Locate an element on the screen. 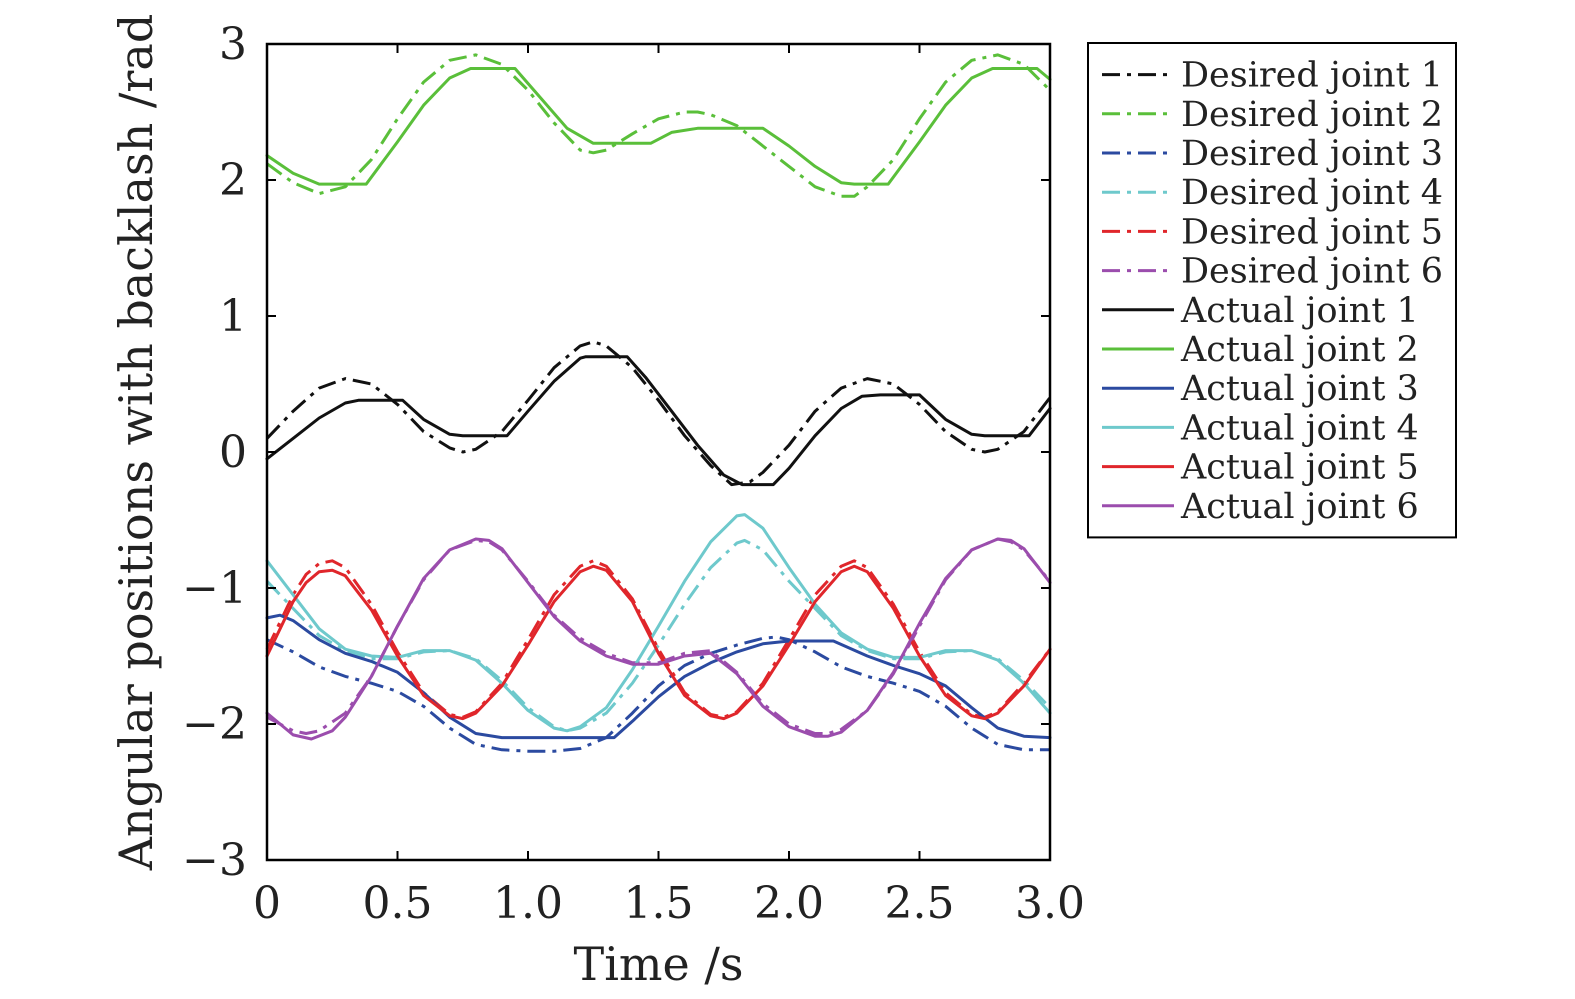 The width and height of the screenshot is (1575, 999). y-tick-label: −3 is located at coordinates (214, 860).